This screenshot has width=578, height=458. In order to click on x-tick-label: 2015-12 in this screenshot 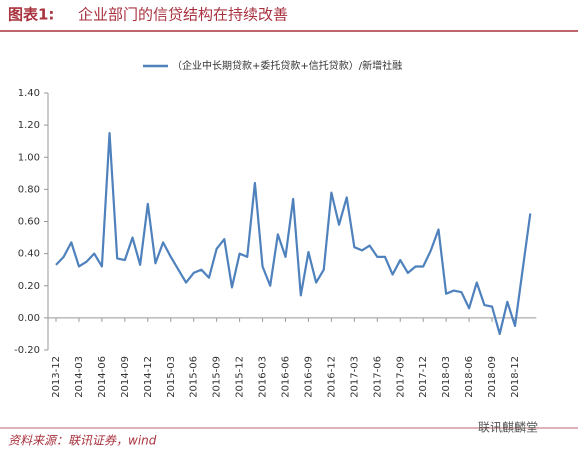, I will do `click(240, 377)`.